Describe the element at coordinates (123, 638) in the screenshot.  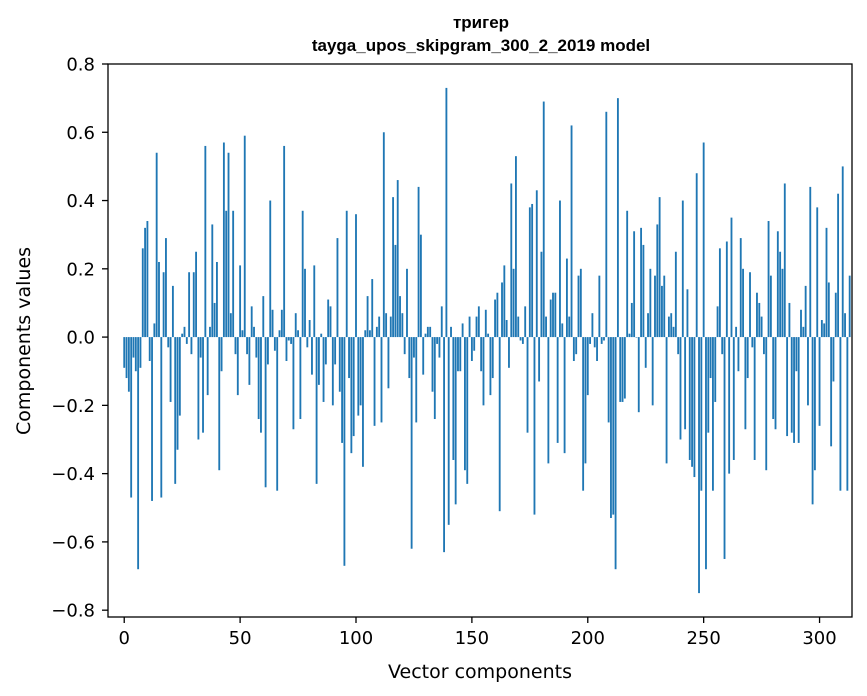
I see `x-tick-label: 0` at that location.